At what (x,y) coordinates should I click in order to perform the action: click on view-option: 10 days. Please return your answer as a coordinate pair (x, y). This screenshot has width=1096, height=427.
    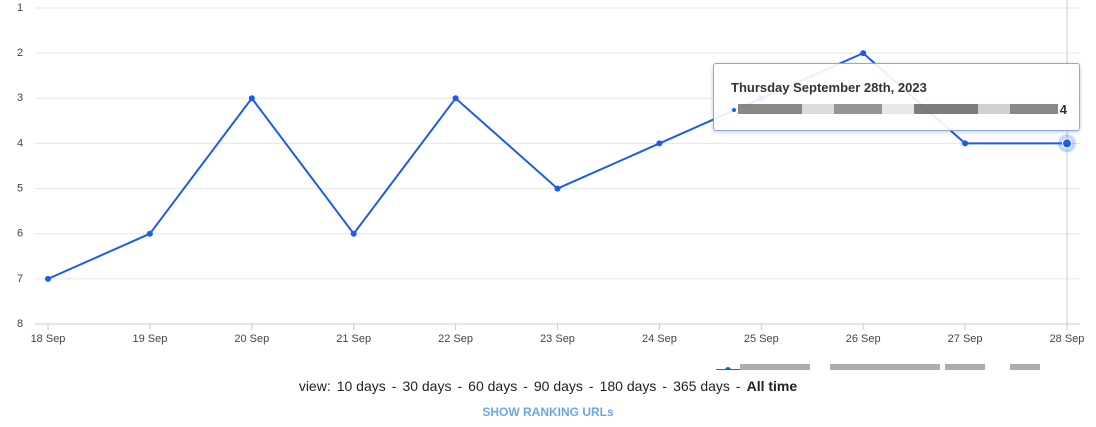
    Looking at the image, I should click on (361, 386).